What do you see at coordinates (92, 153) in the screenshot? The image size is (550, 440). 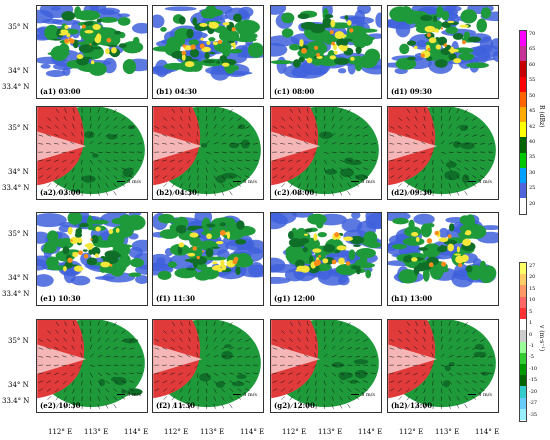 I see `panel-a2: (a2) 03:00 8 m/s` at bounding box center [92, 153].